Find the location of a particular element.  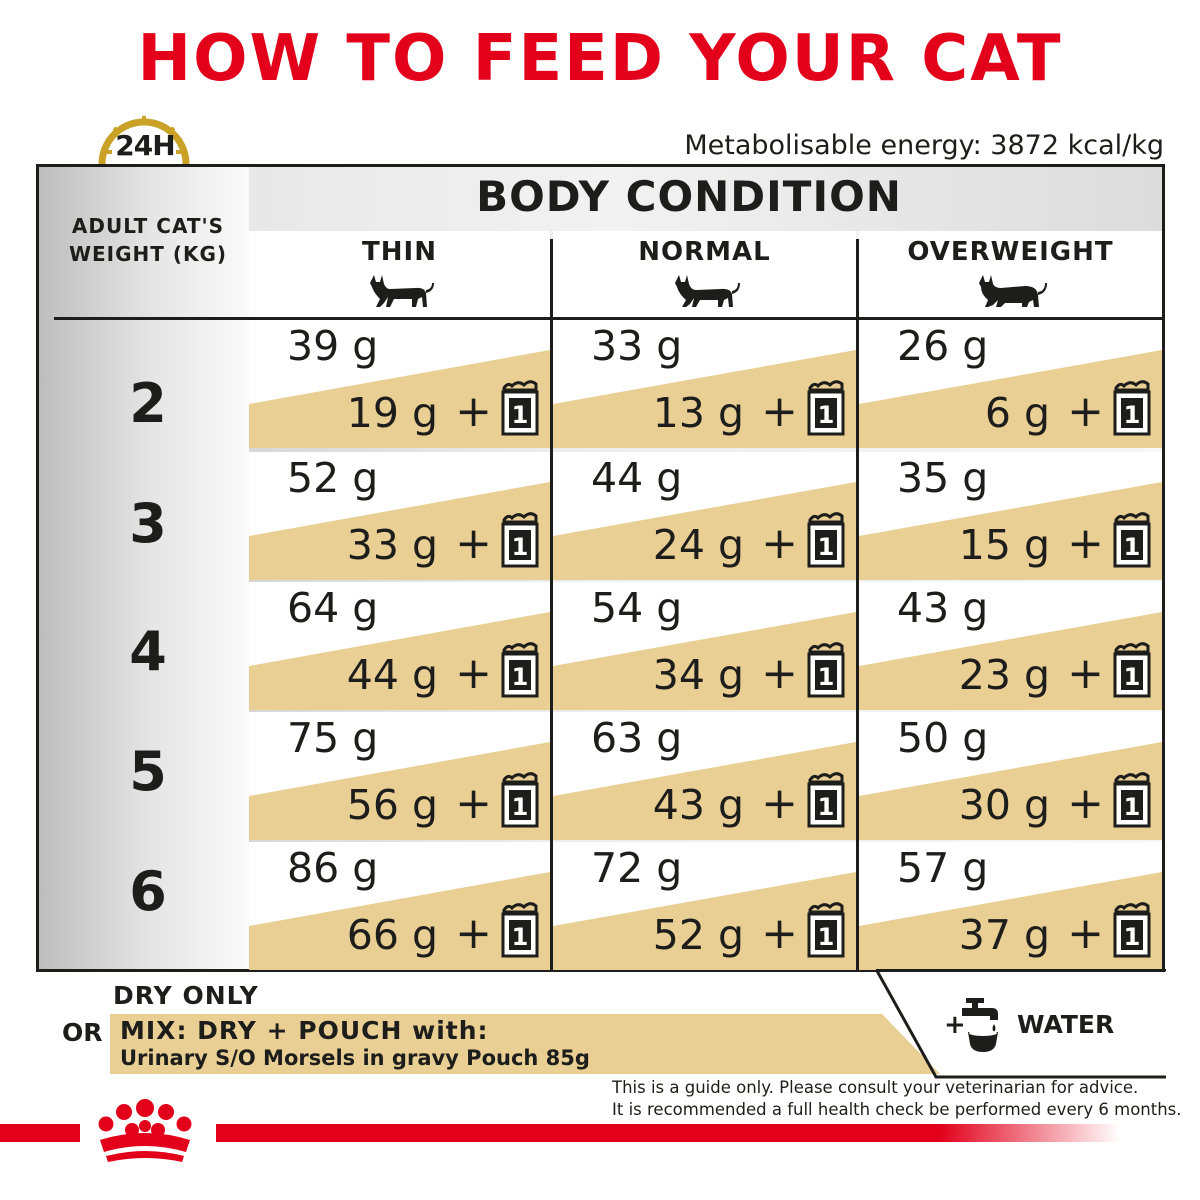

weight-label: 3 is located at coordinates (148, 523).